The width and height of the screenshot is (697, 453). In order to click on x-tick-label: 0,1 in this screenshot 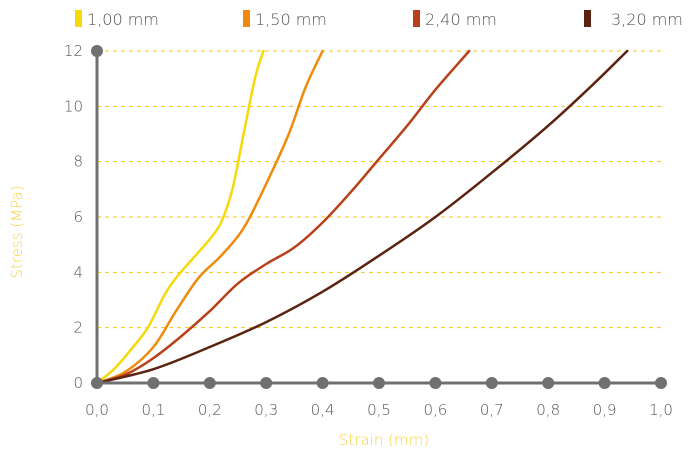, I will do `click(153, 410)`.